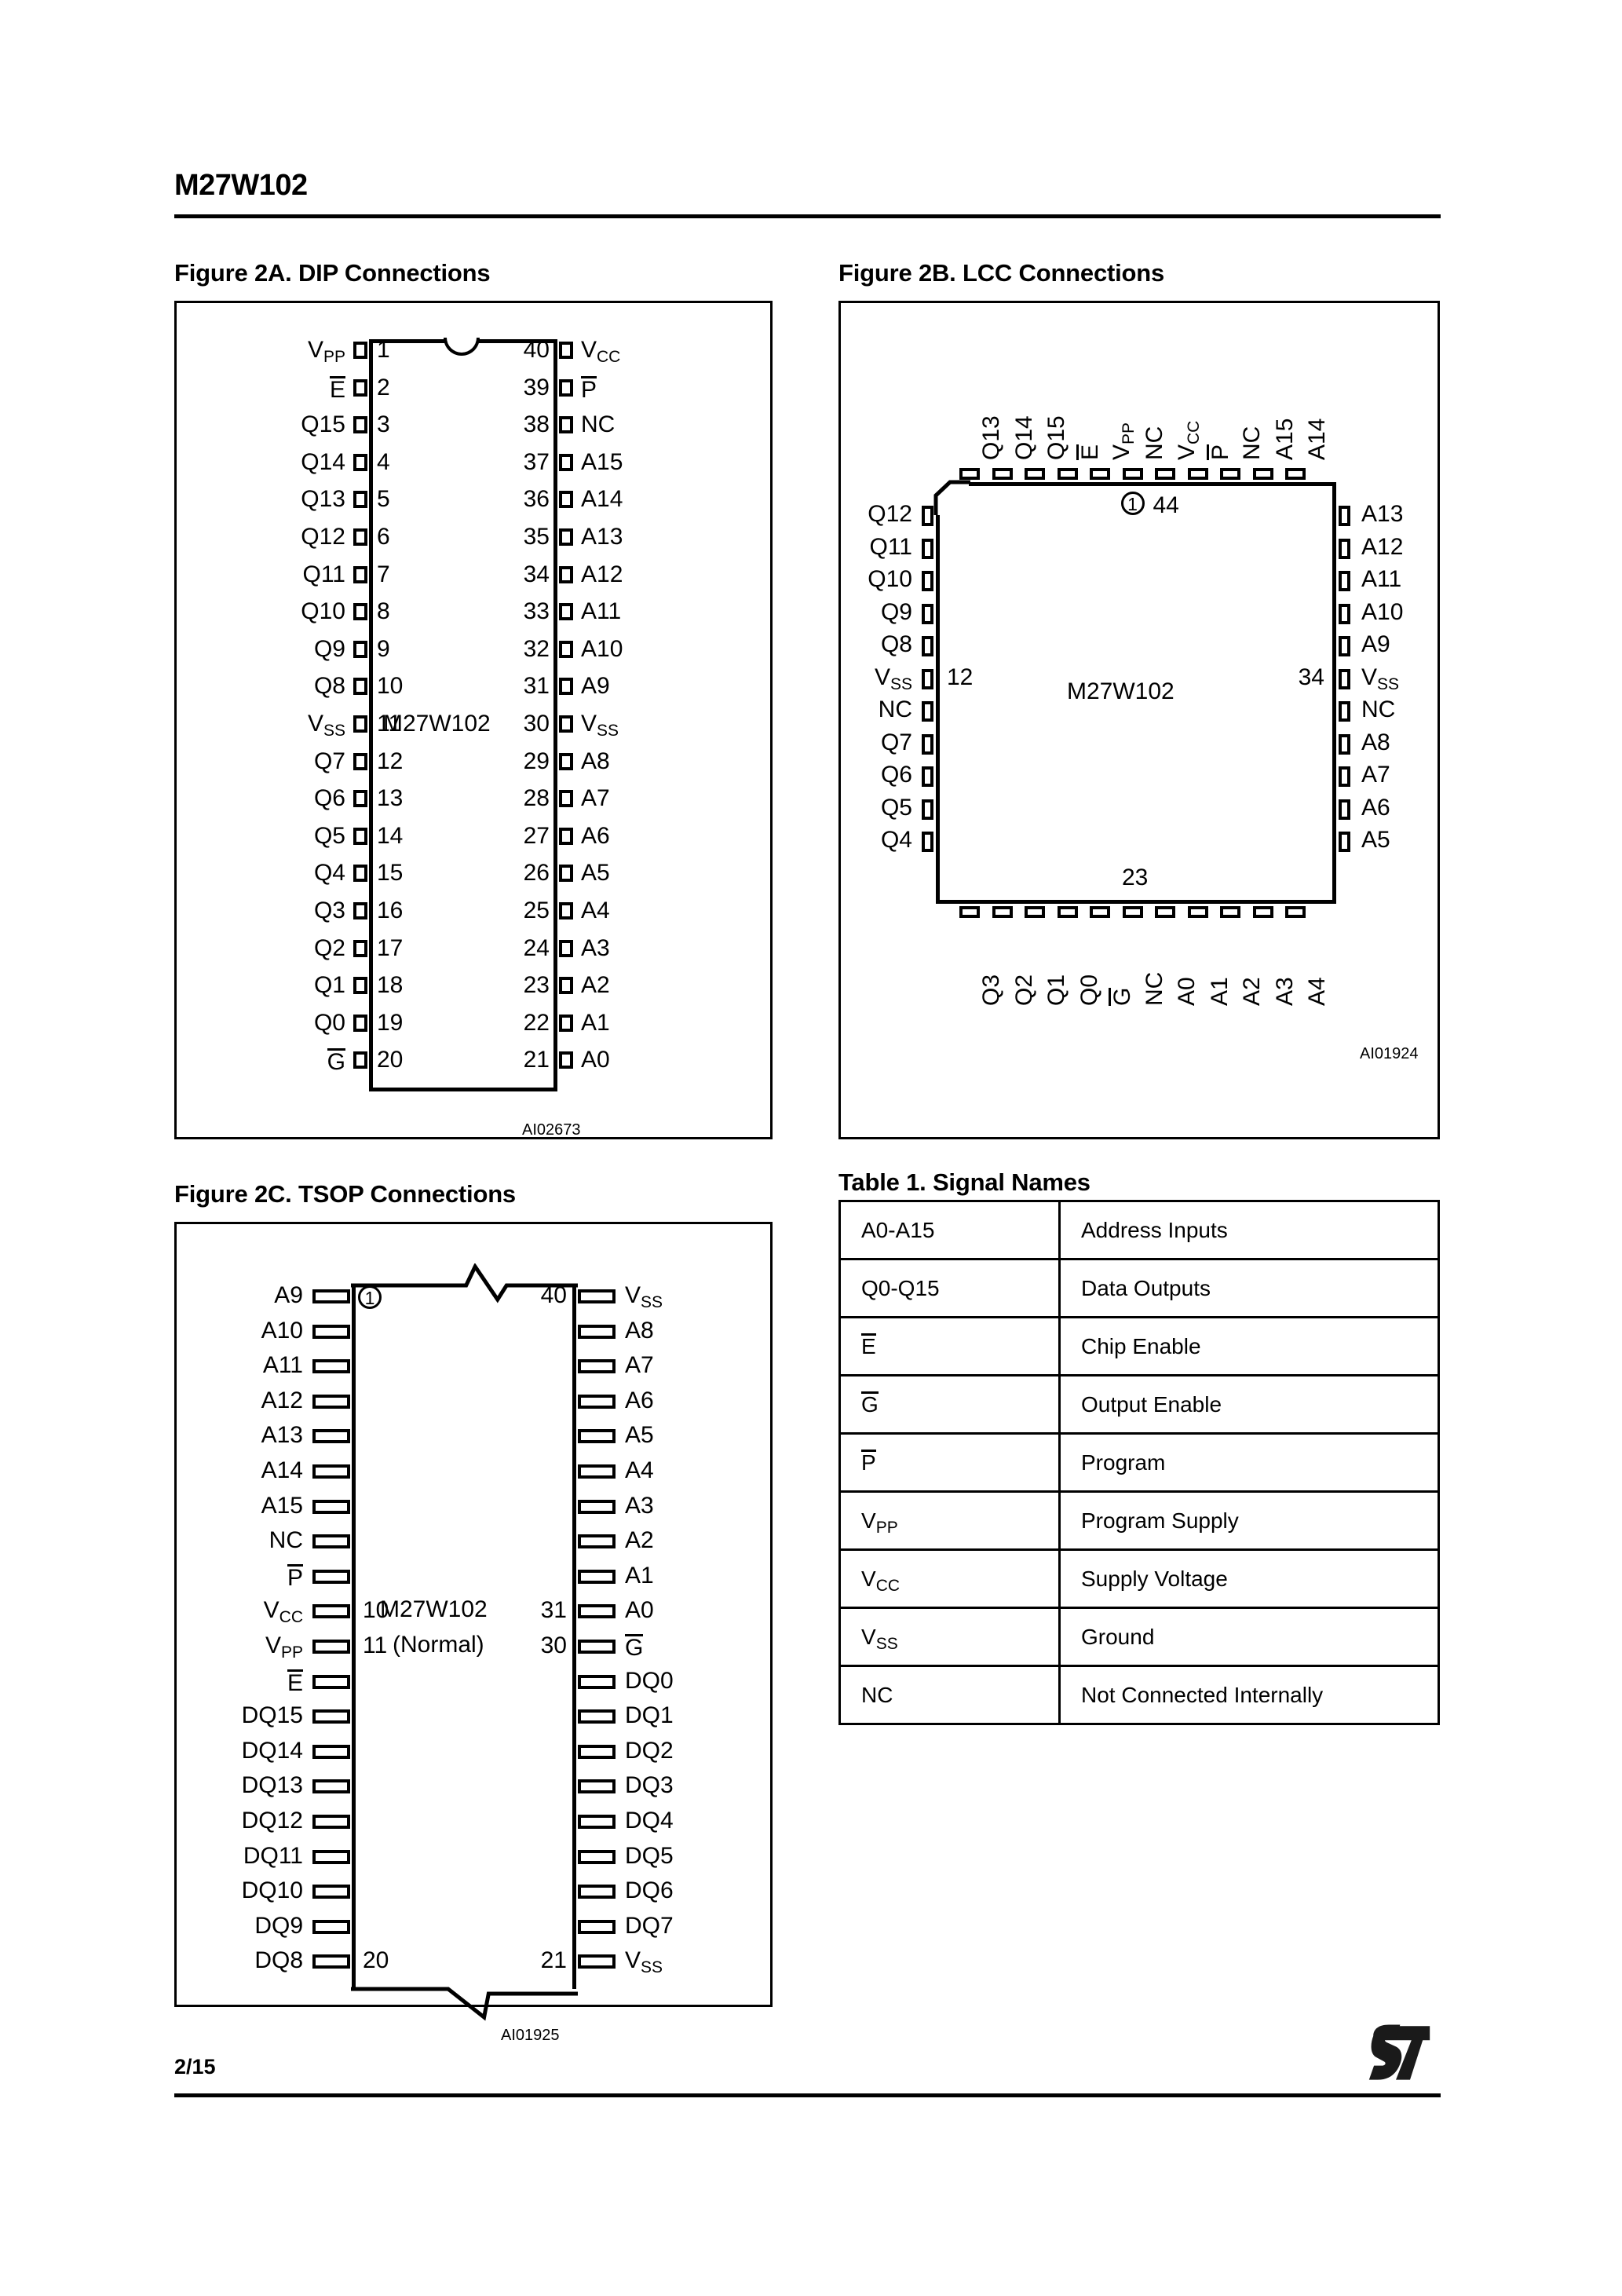 The height and width of the screenshot is (2296, 1622). I want to click on tsop-left-signal-8: P, so click(295, 1577).